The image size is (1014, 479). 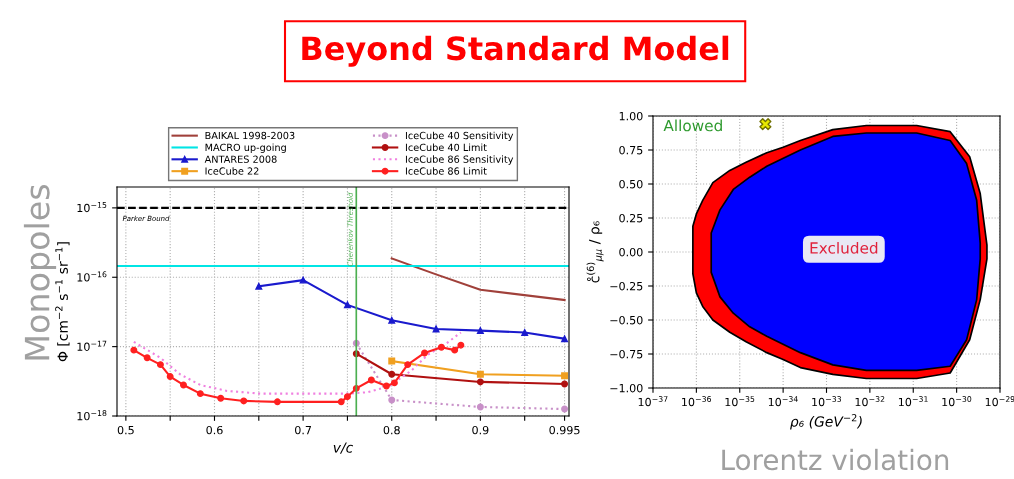 What do you see at coordinates (697, 401) in the screenshot?
I see `x-tick-label: 10$^{−36}$` at bounding box center [697, 401].